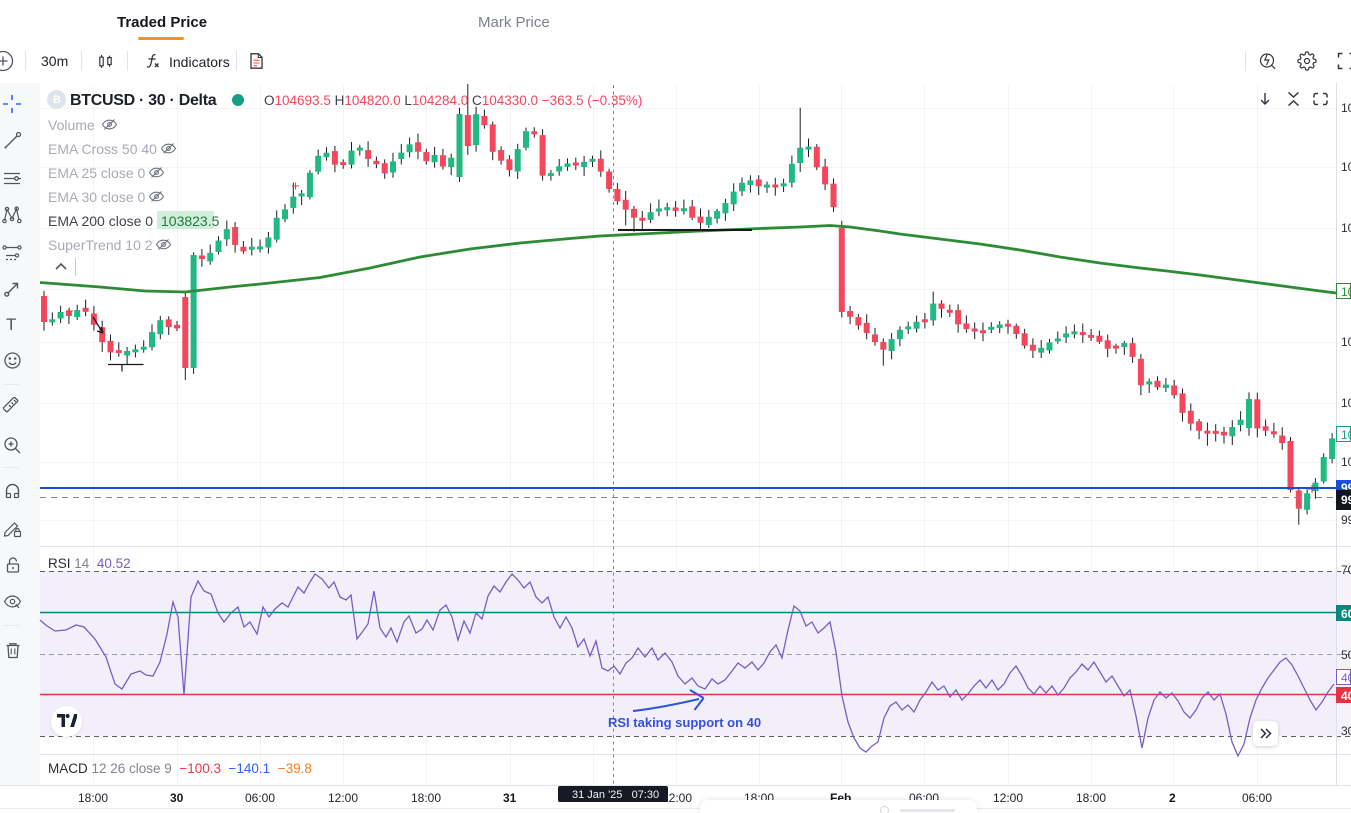  I want to click on svg-text: RSI taking support on 40, so click(684, 722).